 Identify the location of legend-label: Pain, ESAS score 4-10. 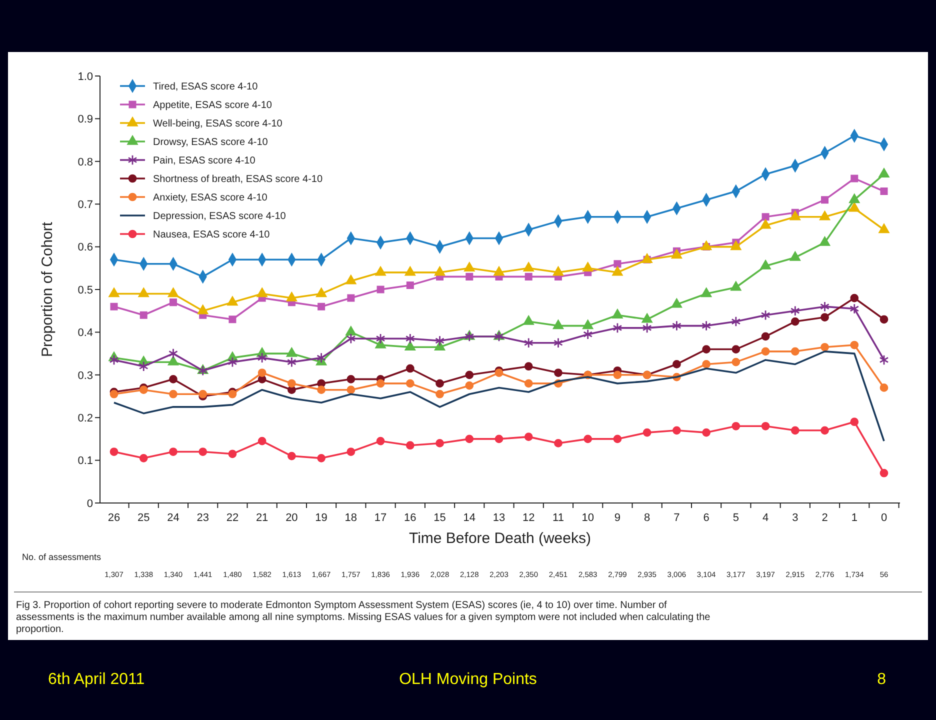
(204, 161).